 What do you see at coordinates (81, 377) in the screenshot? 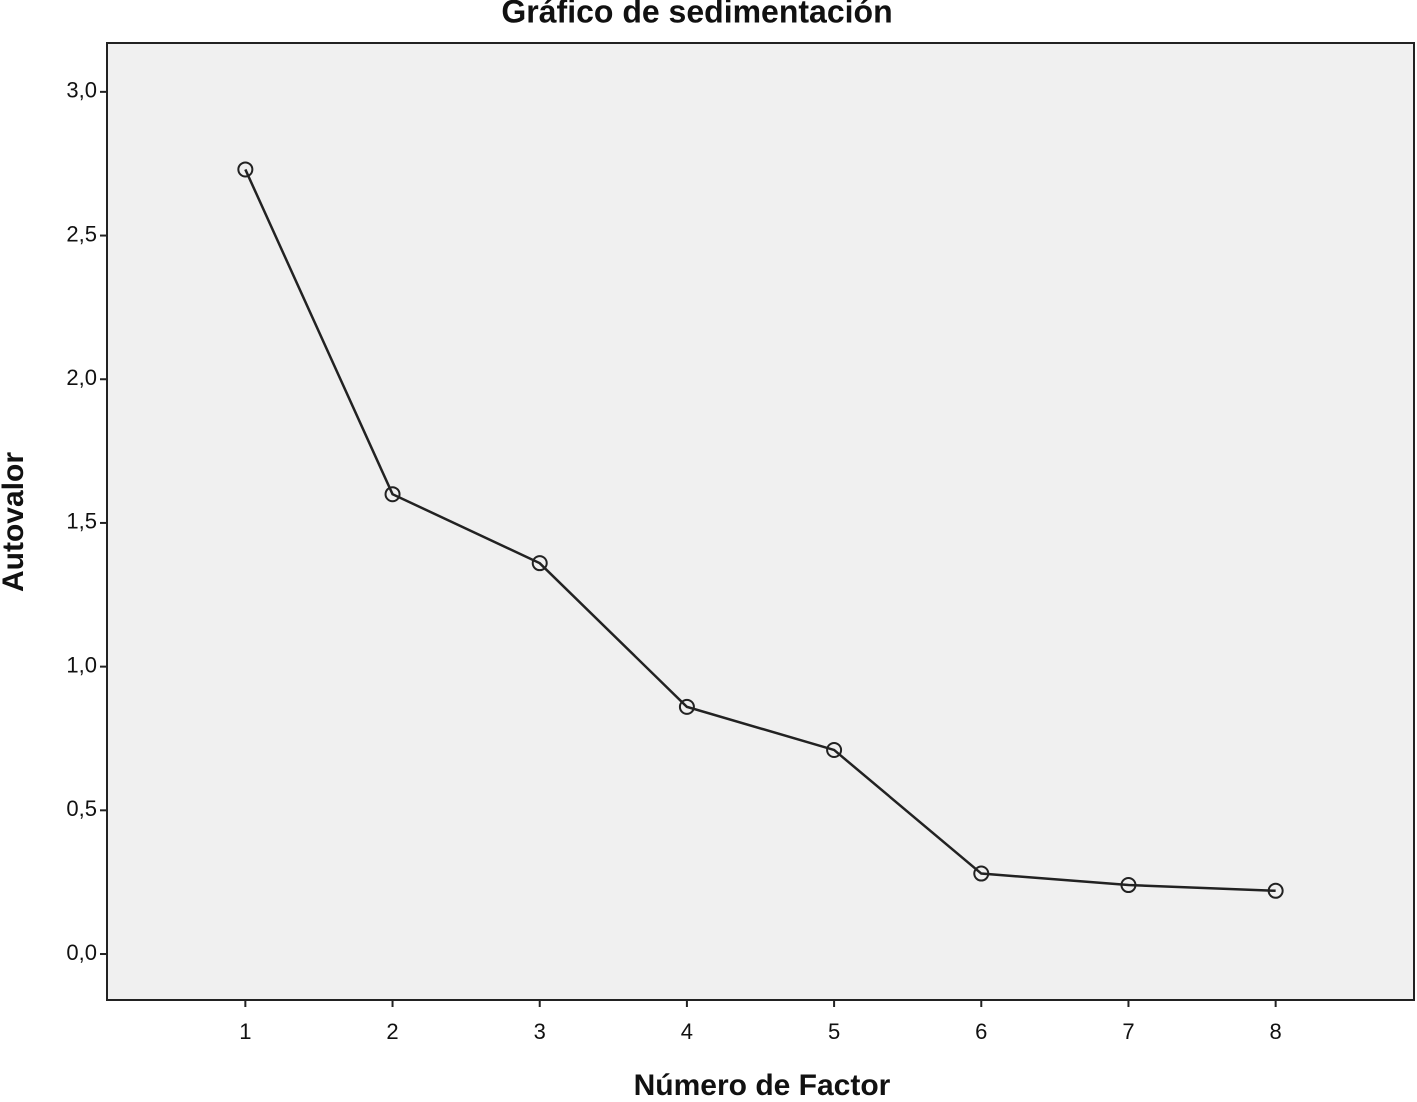
I see `y-tick-label: 2,0` at bounding box center [81, 377].